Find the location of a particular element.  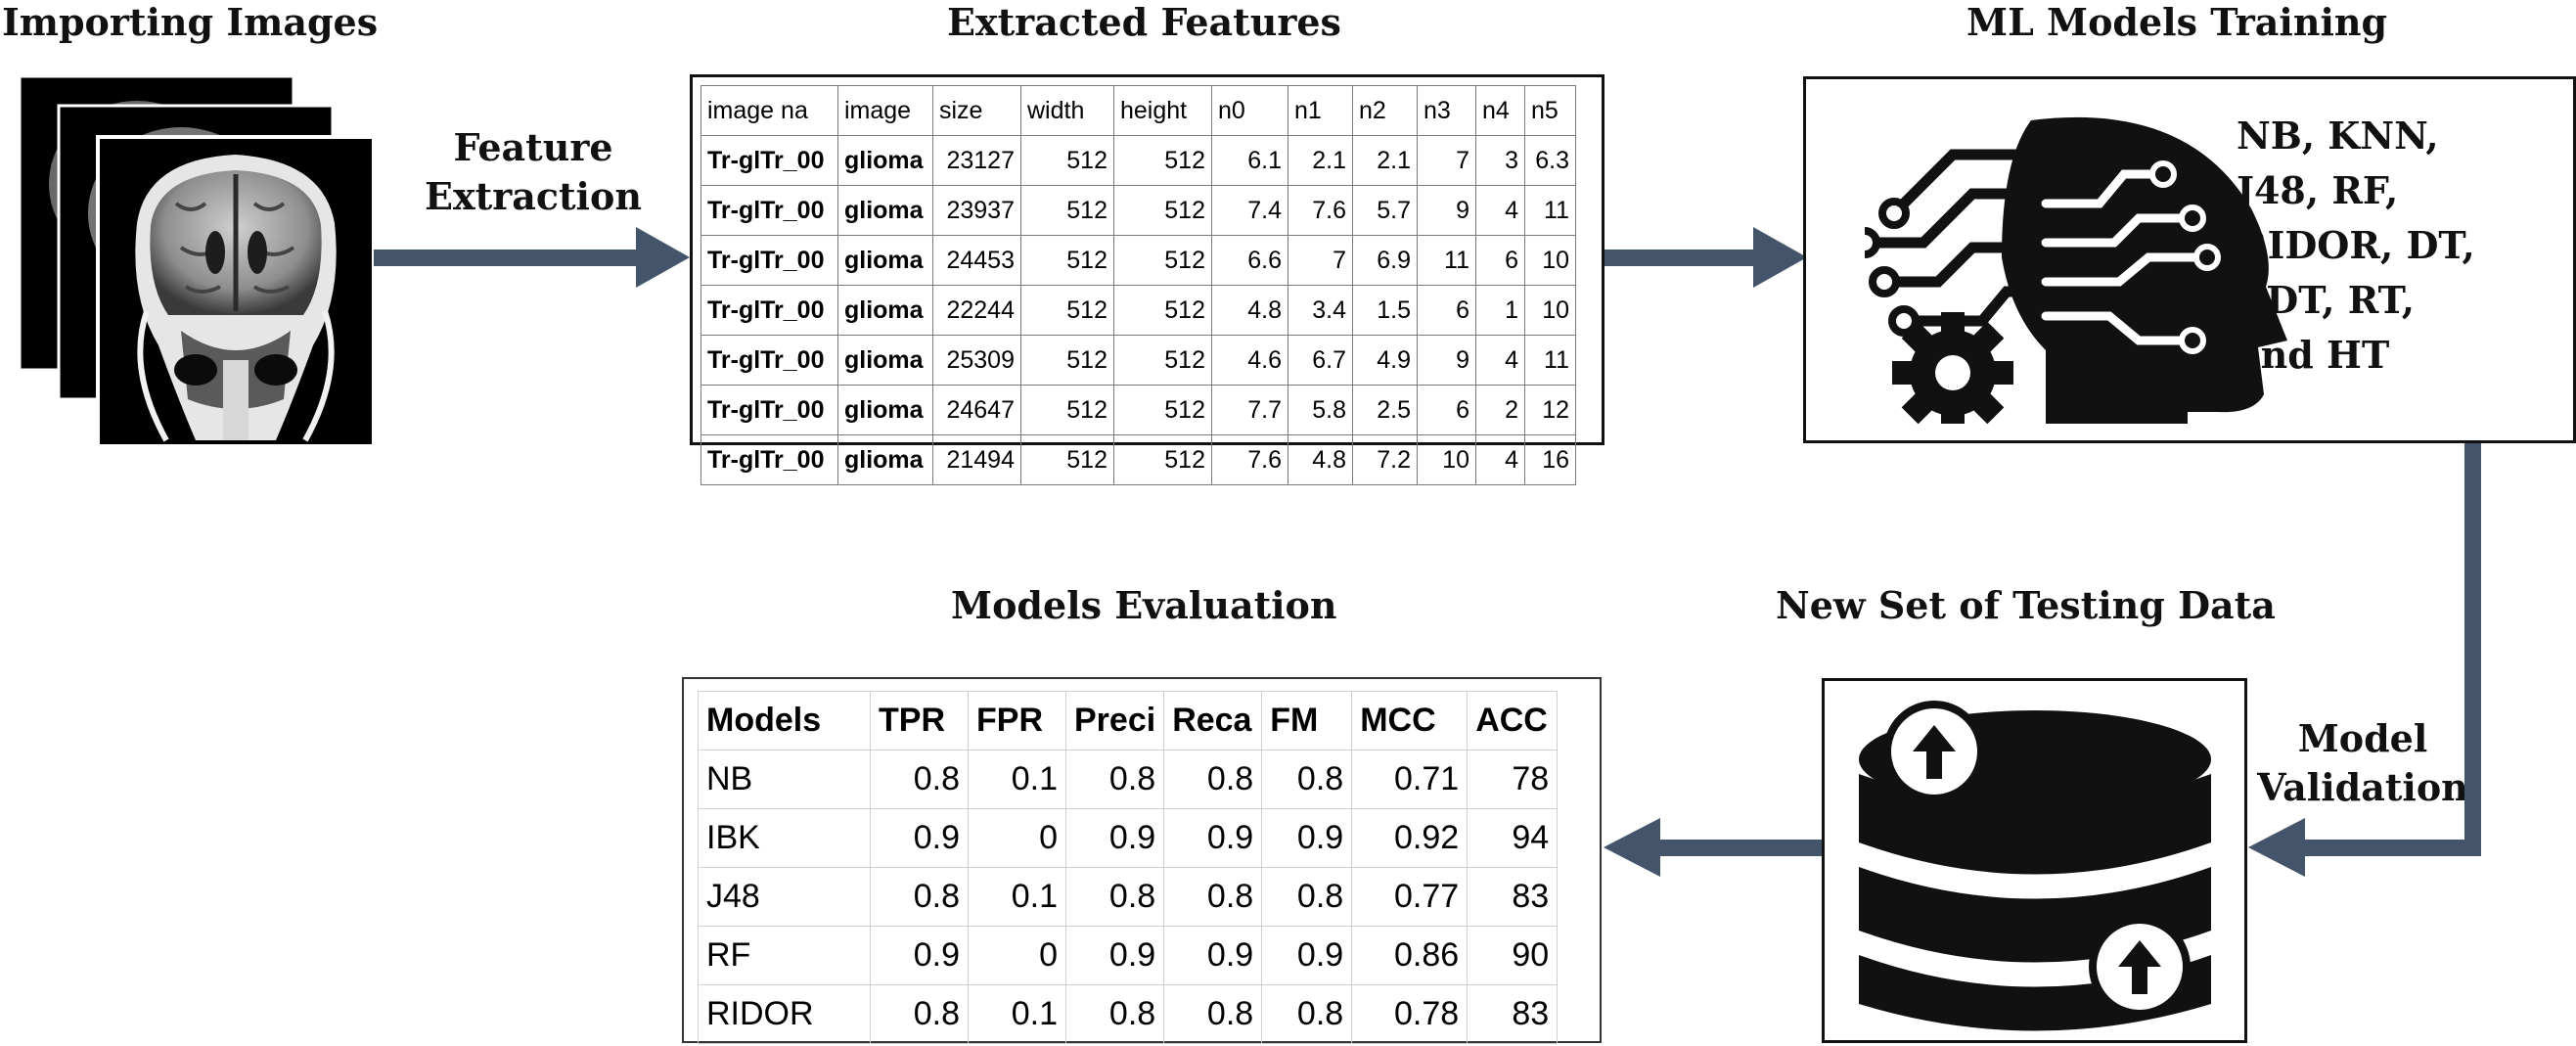

features-cell: 3 is located at coordinates (1500, 160).